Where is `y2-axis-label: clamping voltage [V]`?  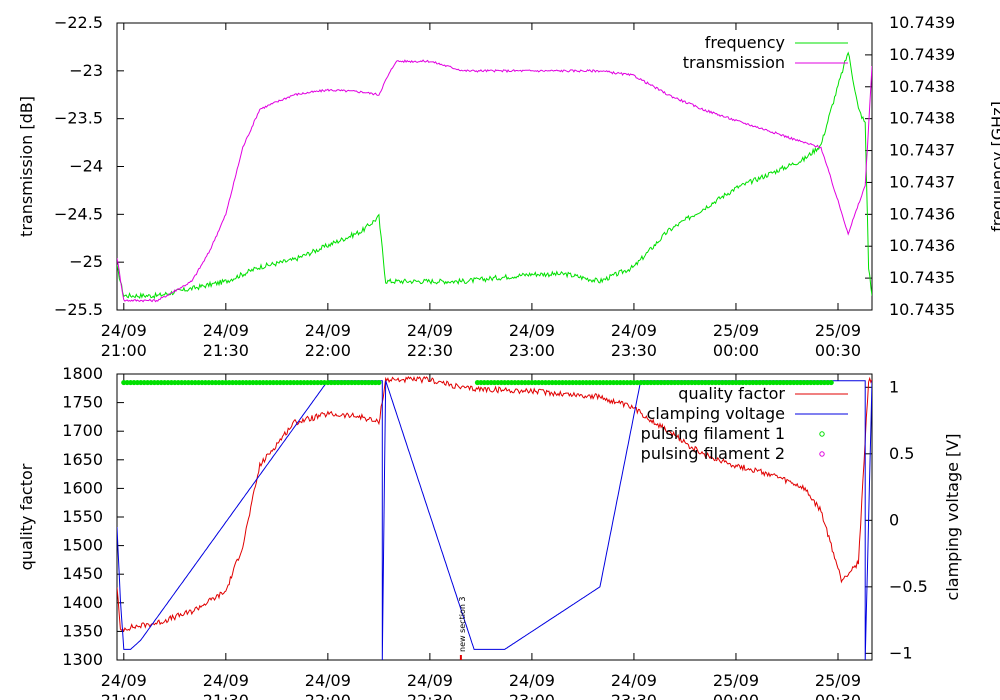
y2-axis-label: clamping voltage [V] is located at coordinates (952, 517).